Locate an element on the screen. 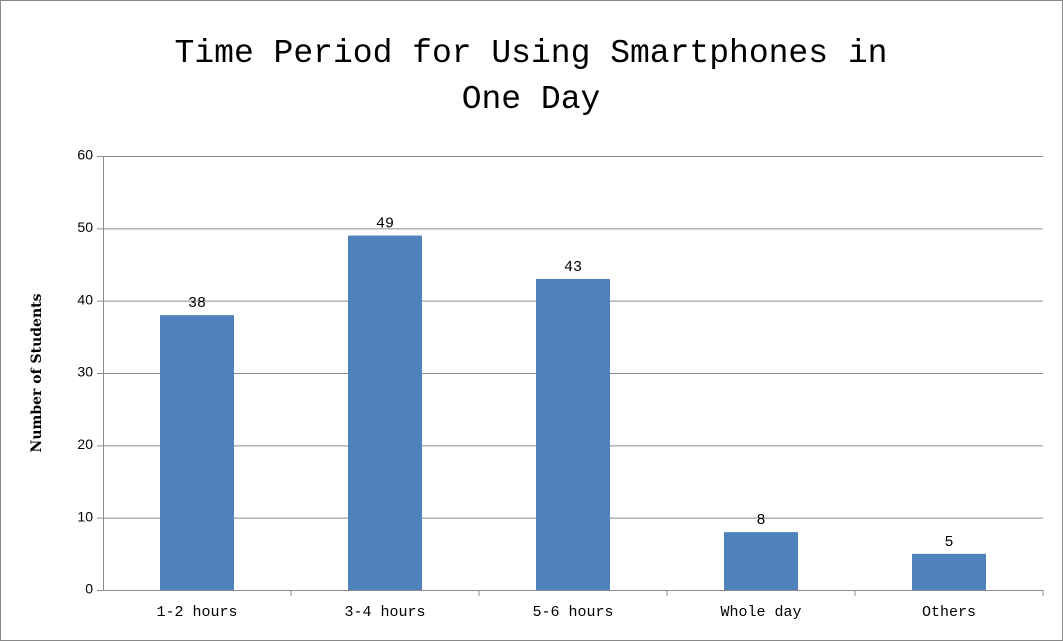 The image size is (1063, 641). x-tick-label: Others is located at coordinates (949, 612).